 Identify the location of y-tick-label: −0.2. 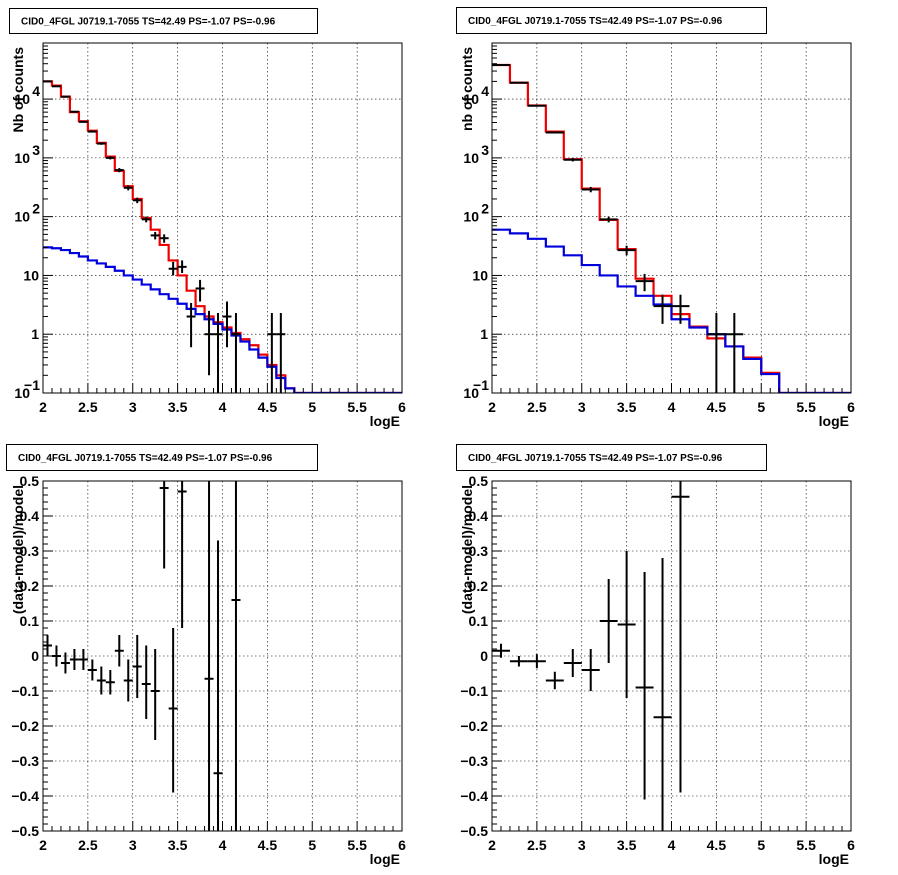
(474, 726).